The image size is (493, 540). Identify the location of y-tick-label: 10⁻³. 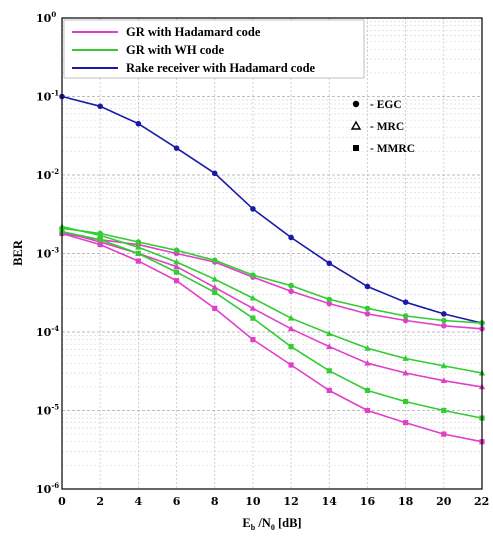
(47, 253).